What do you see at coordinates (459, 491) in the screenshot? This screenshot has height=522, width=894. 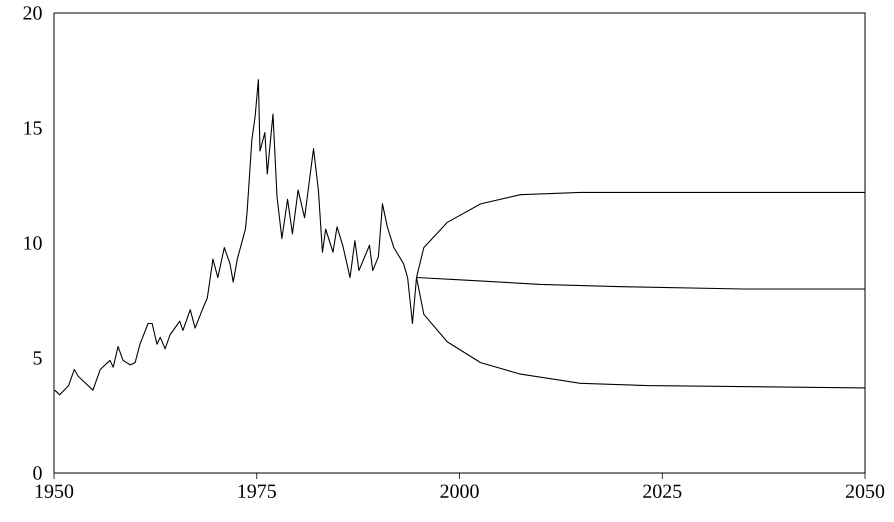 I see `x-tick-label: 2000` at bounding box center [459, 491].